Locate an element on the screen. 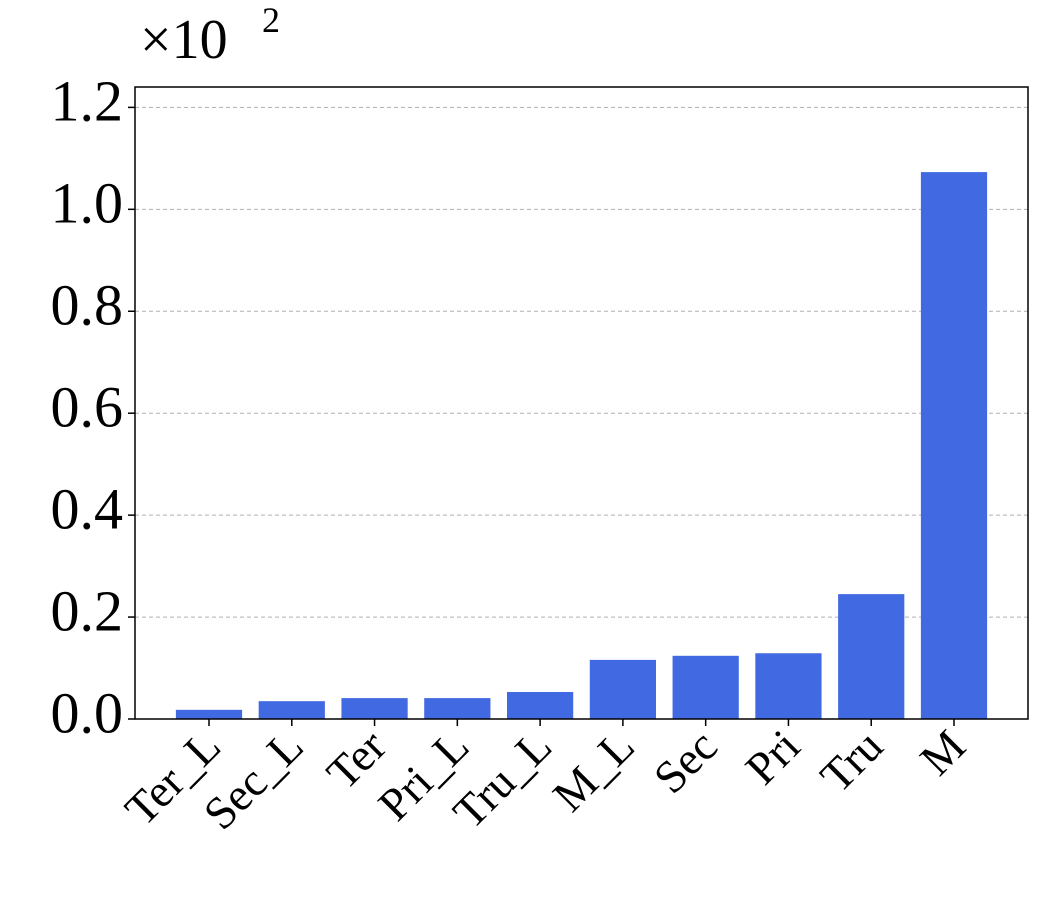 The width and height of the screenshot is (1050, 901). y-tick-label: 0.8 is located at coordinates (87, 305).